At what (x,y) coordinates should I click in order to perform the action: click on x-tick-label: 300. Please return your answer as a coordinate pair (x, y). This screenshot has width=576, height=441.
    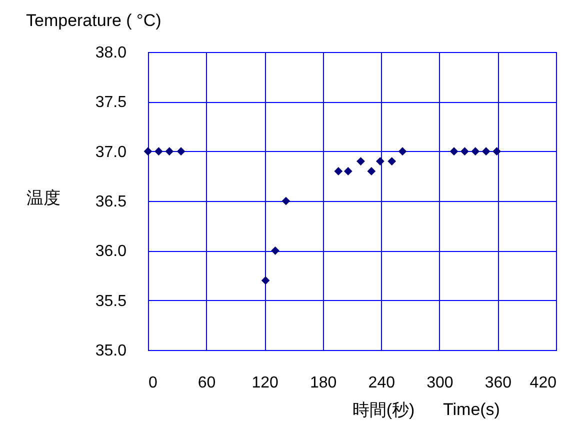
    Looking at the image, I should click on (440, 383).